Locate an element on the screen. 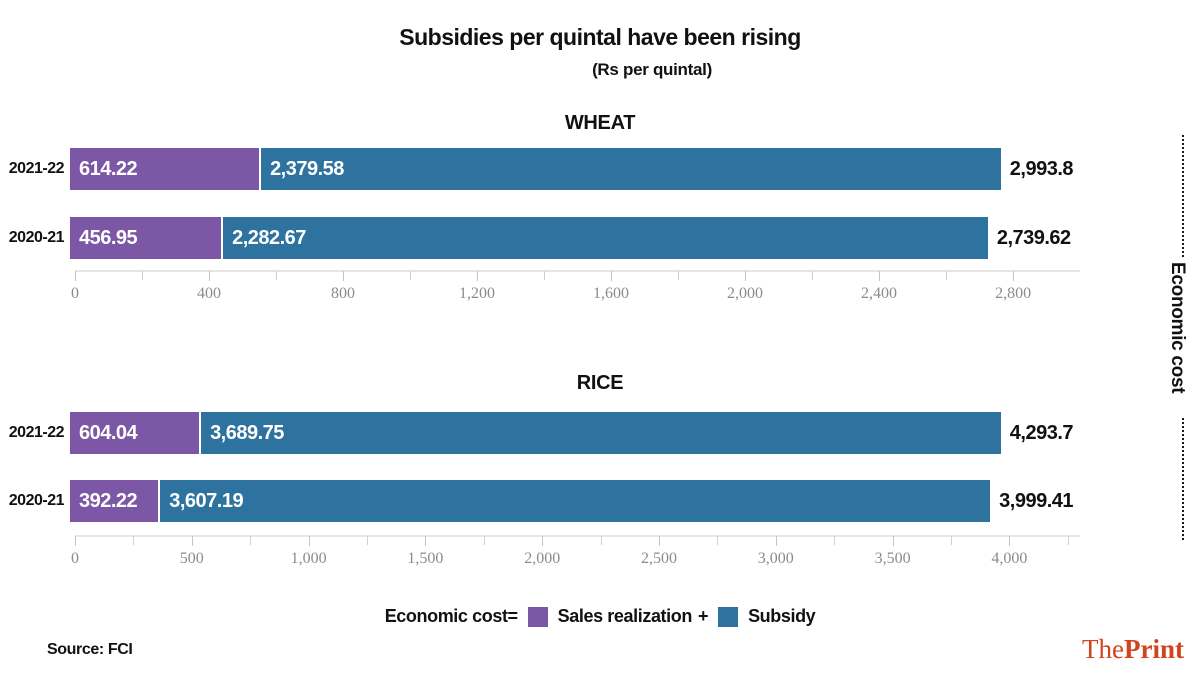 The image size is (1200, 675). logo-the: The is located at coordinates (1103, 649).